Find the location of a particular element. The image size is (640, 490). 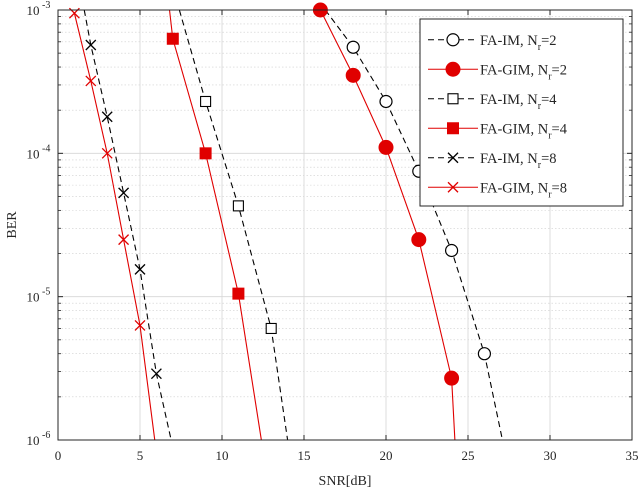

x-tick-label: 15 is located at coordinates (304, 455).